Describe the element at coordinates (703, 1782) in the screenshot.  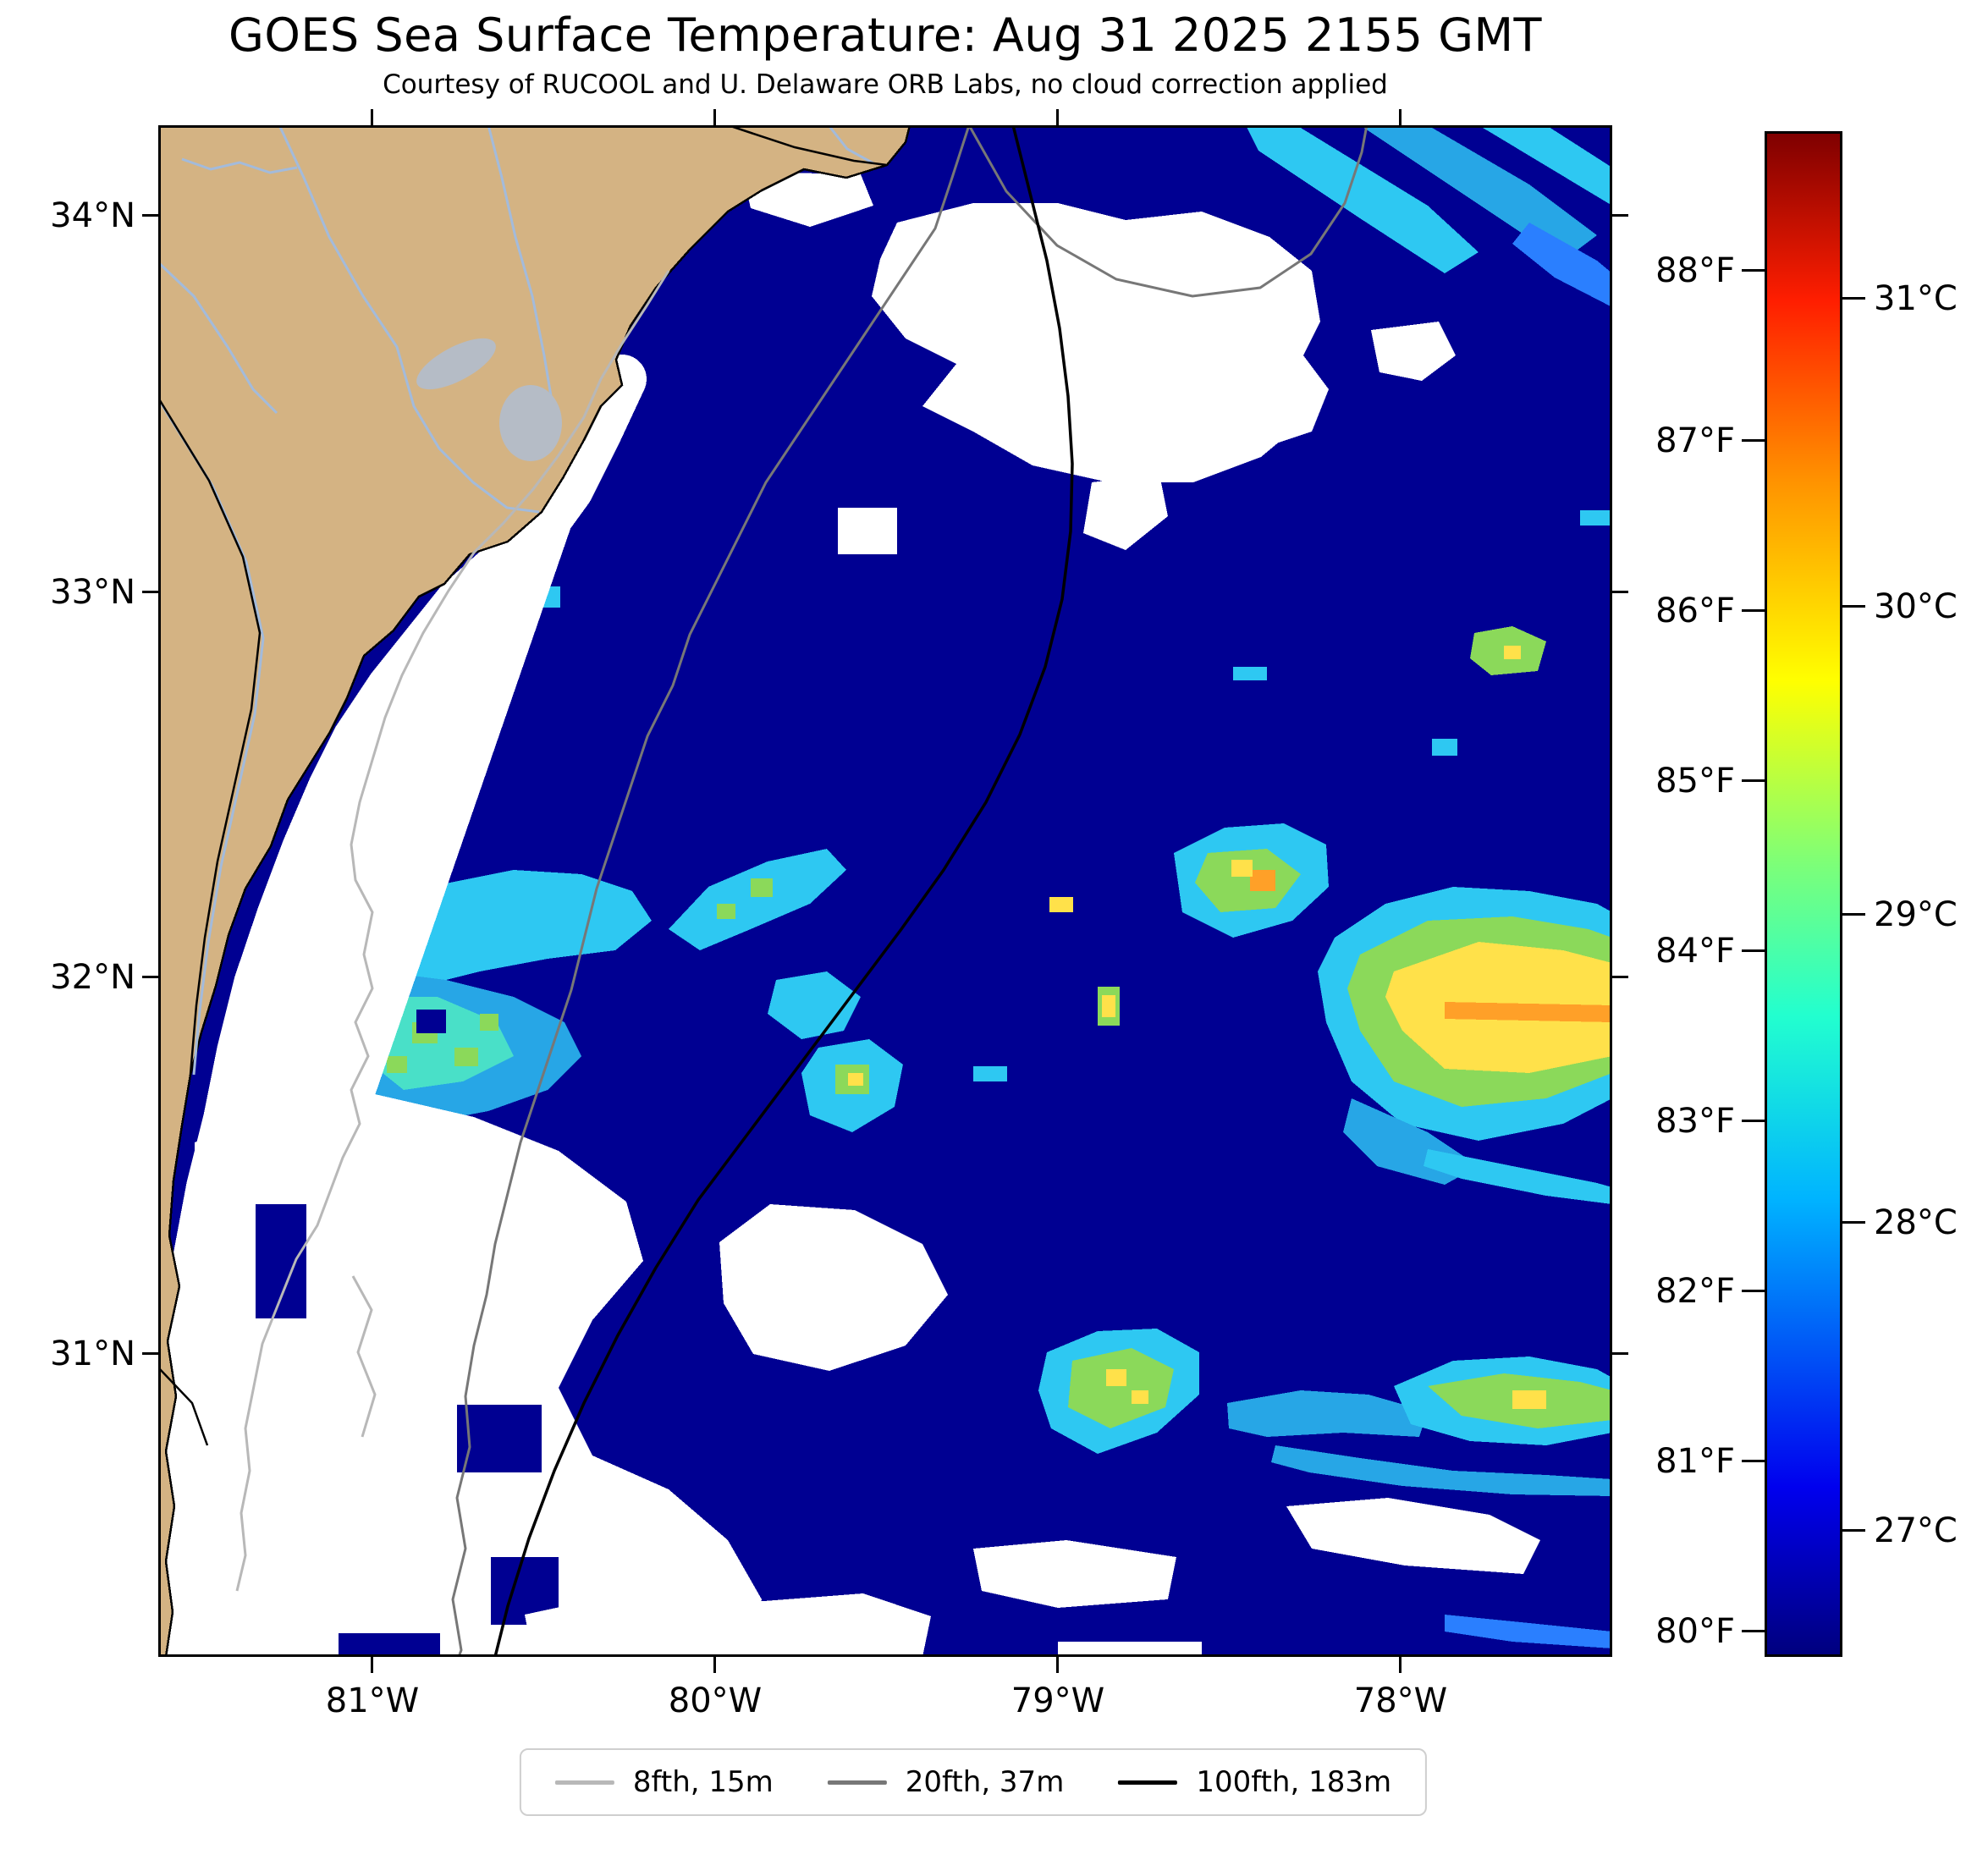
I see `legend-item-label: 8fth, 15m` at that location.